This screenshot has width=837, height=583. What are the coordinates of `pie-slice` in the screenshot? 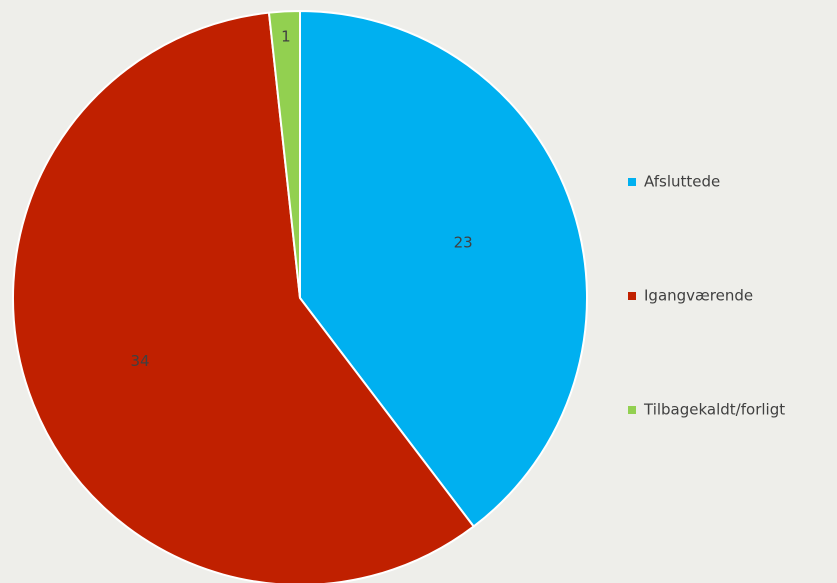 It's located at (284, 154).